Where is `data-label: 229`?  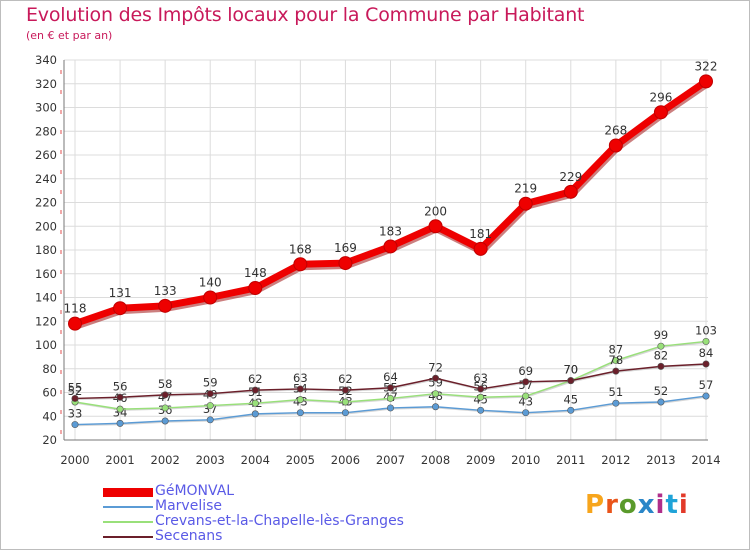 data-label: 229 is located at coordinates (570, 177).